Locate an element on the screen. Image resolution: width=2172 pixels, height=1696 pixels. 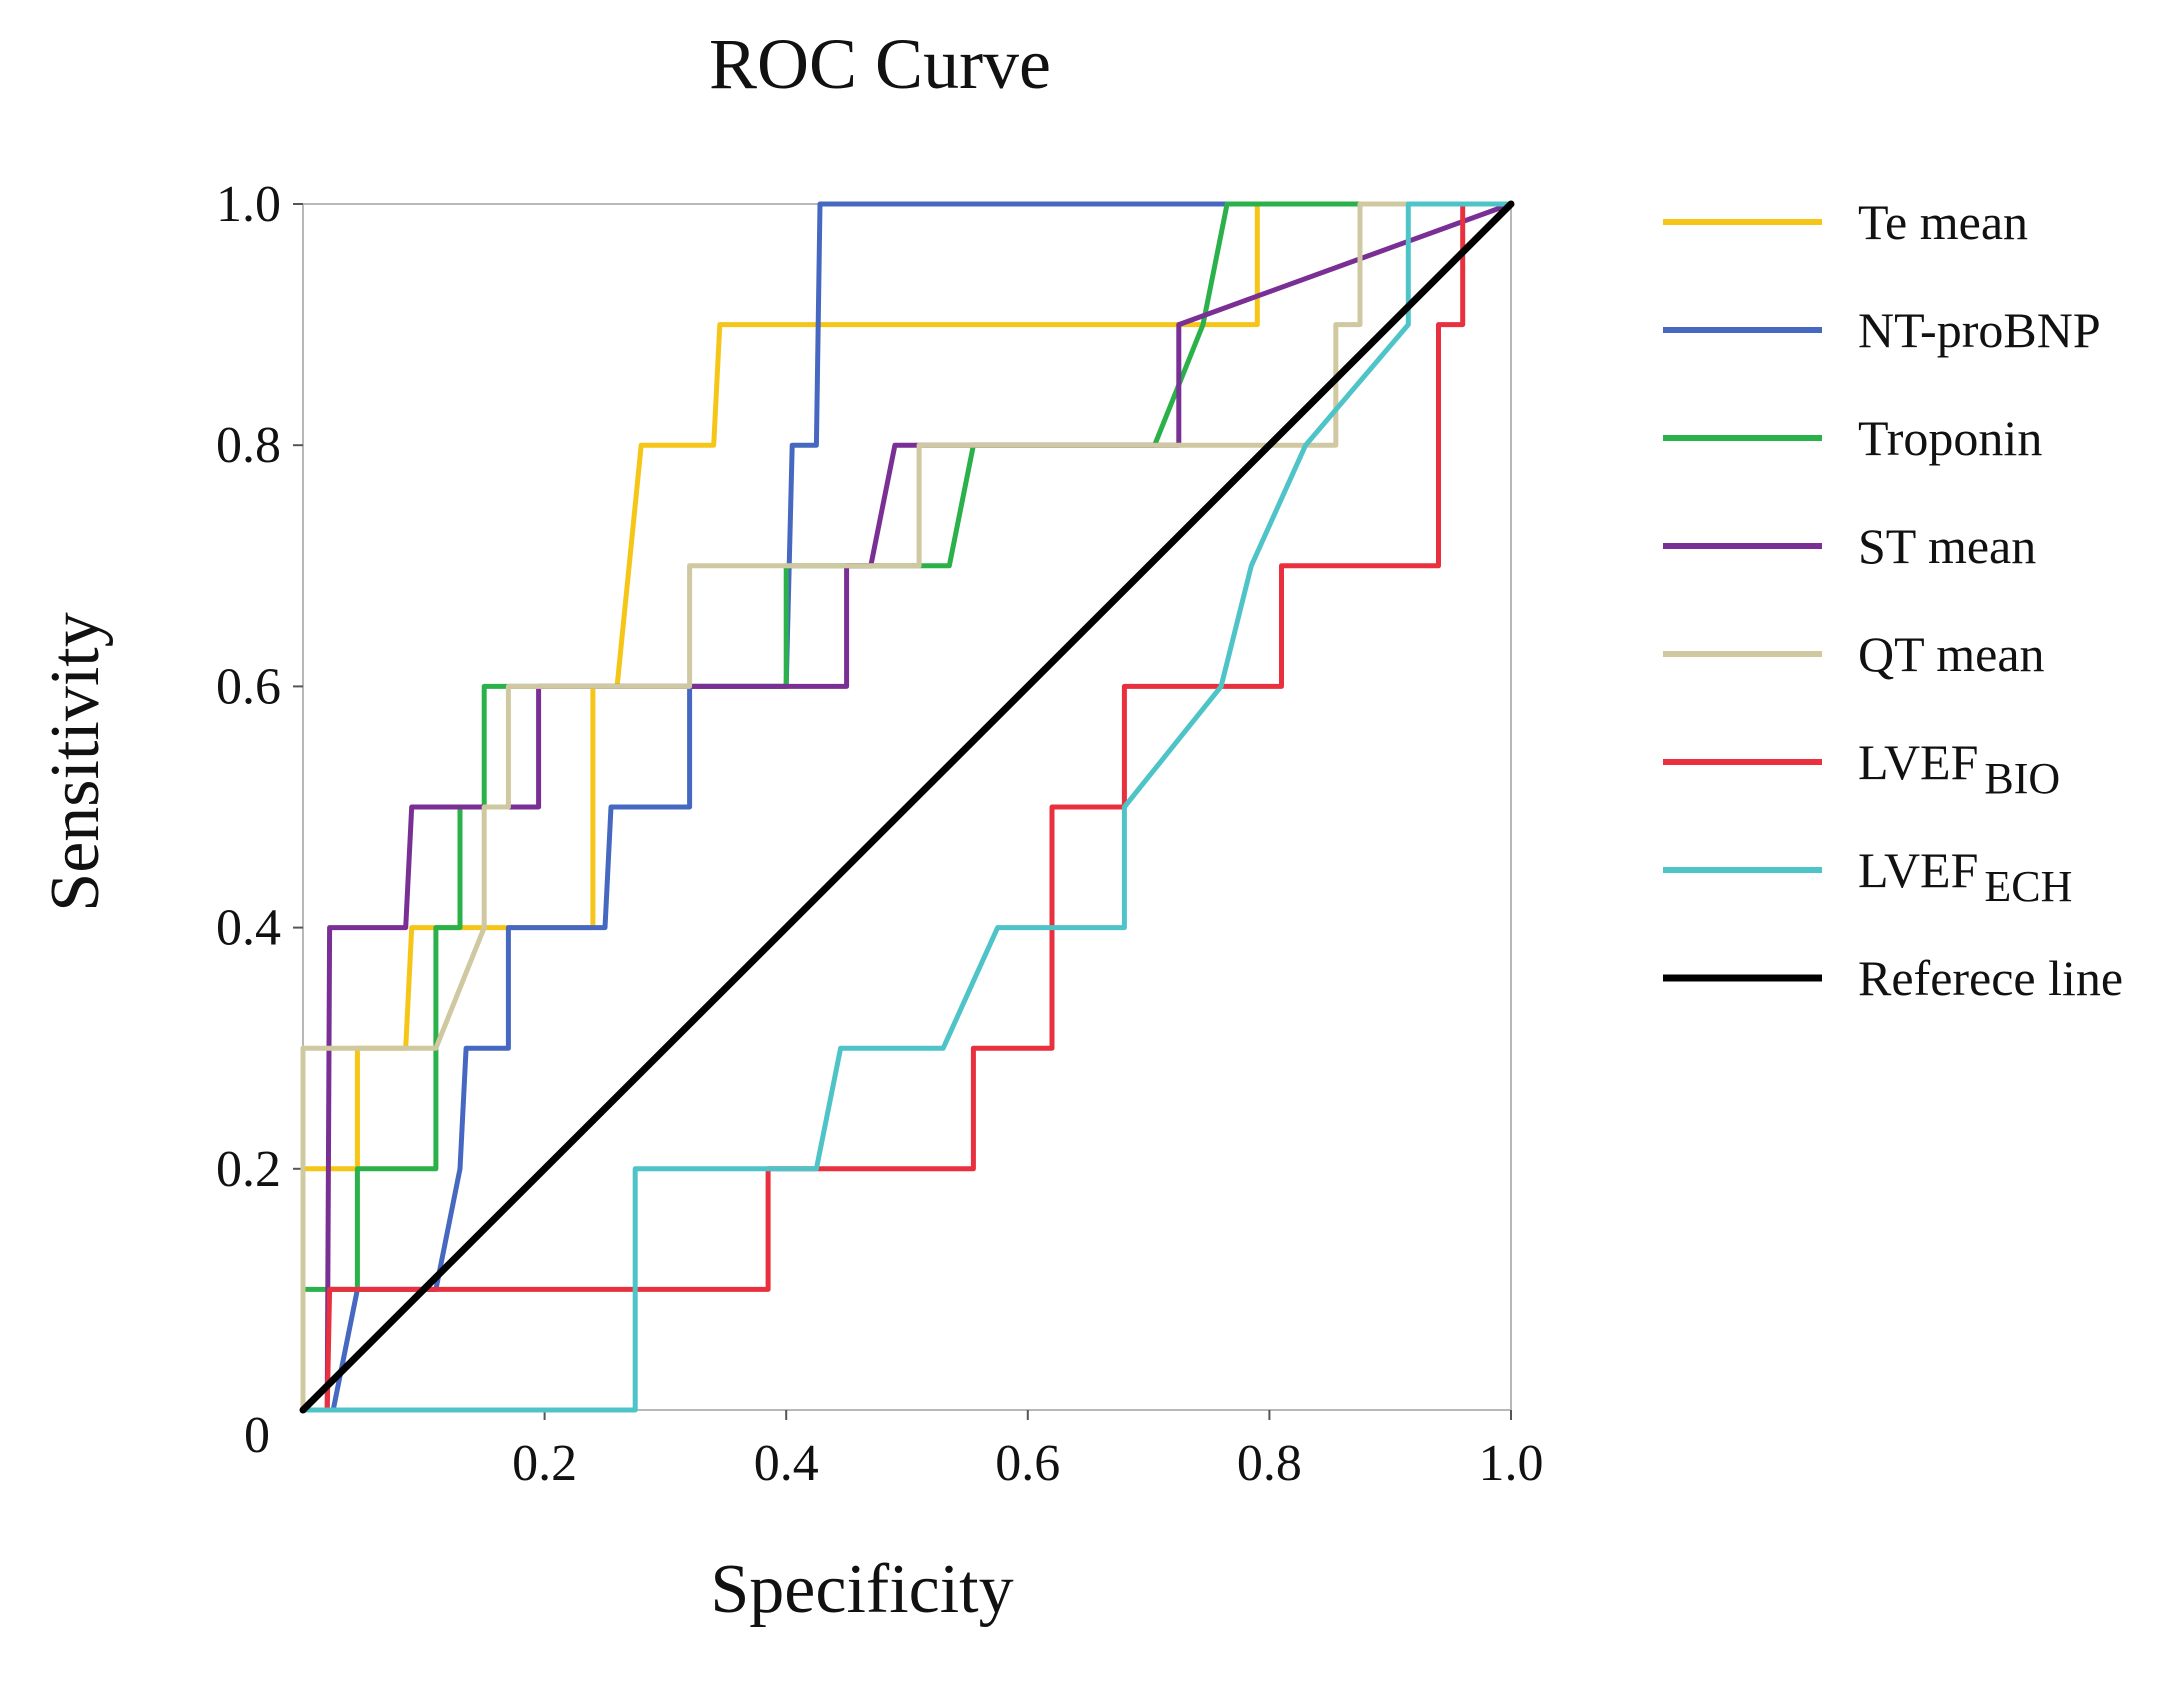
y-tick-label: 0.8 is located at coordinates (248, 445).